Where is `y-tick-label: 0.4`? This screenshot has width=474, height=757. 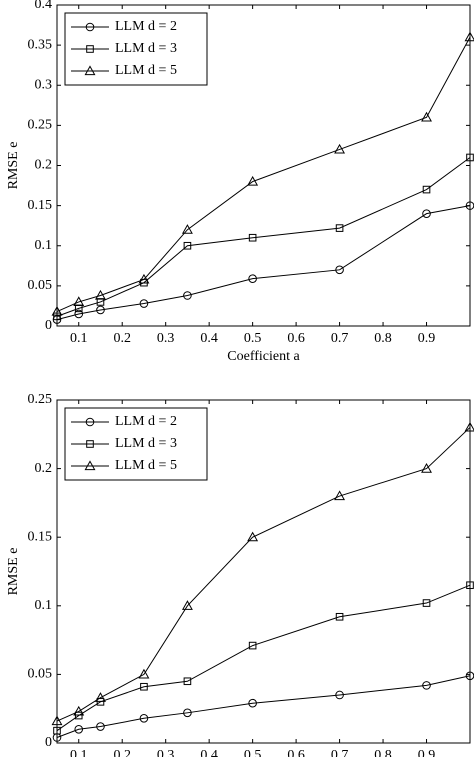
y-tick-label: 0.4 is located at coordinates (44, 6).